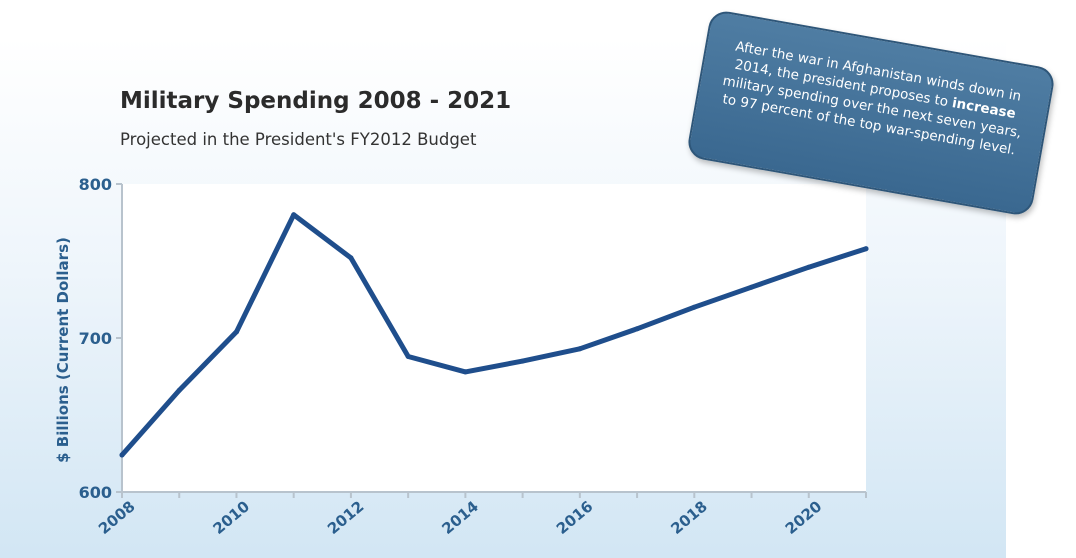  What do you see at coordinates (575, 517) in the screenshot?
I see `x-tick-label: 2016` at bounding box center [575, 517].